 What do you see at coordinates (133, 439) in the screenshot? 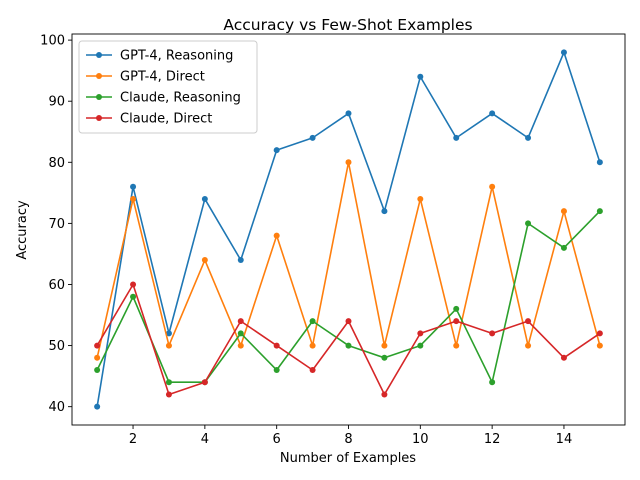
I see `x-tick-label: 2` at bounding box center [133, 439].